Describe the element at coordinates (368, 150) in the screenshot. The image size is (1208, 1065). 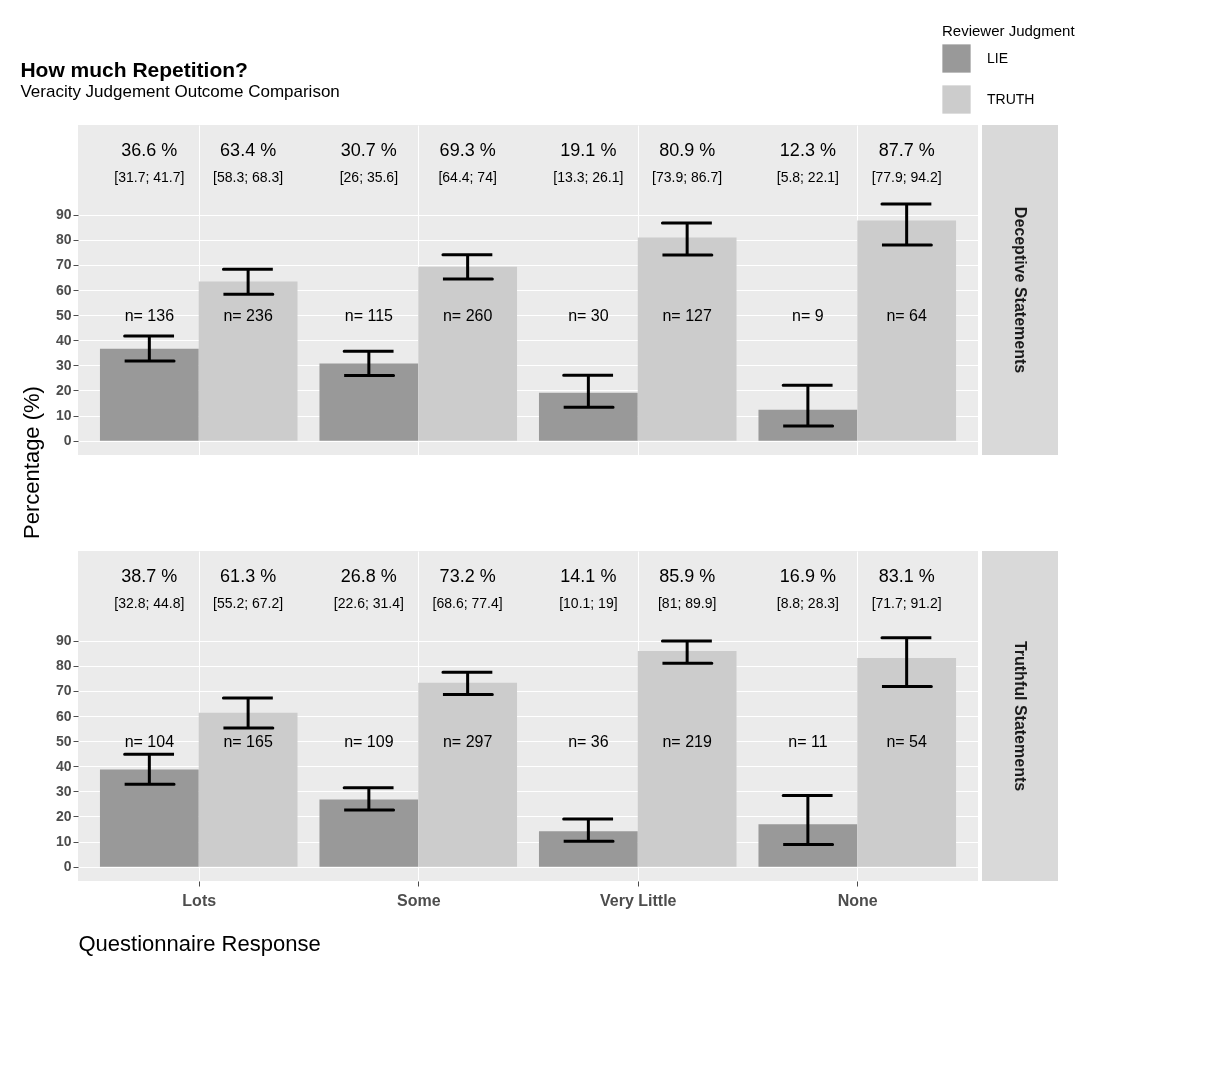
I see `annotation: 30.7 %` at that location.